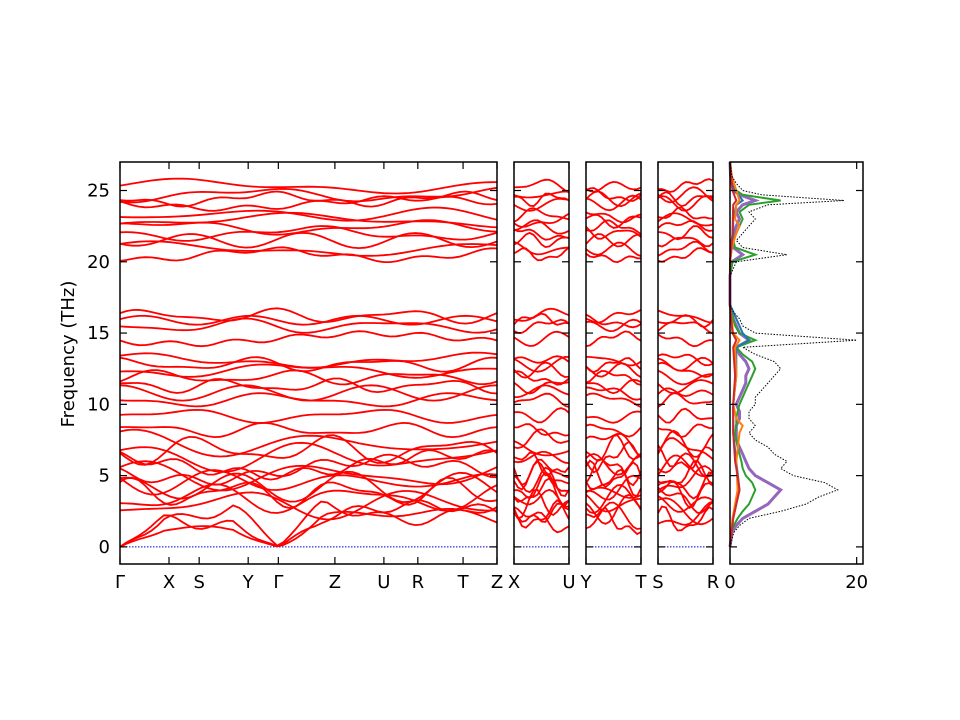 The image size is (960, 720). Describe the element at coordinates (104, 547) in the screenshot. I see `y-tick-label: 0` at that location.